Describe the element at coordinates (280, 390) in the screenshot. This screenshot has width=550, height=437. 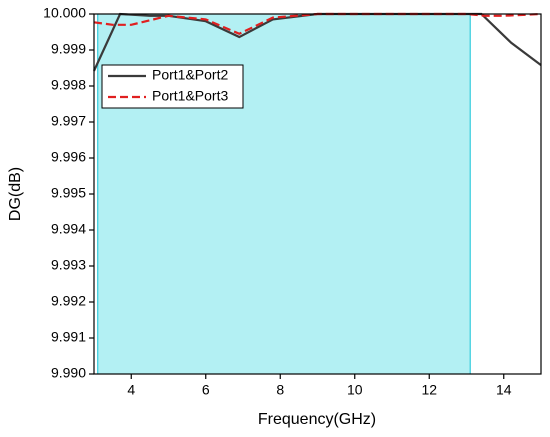
I see `x-tick-label: 8` at that location.